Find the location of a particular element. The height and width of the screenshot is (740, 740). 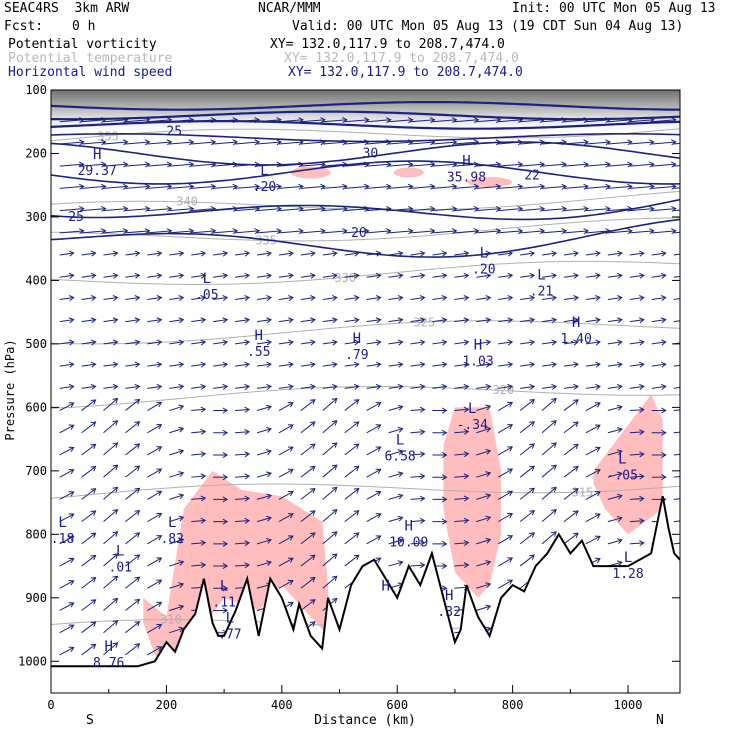

pv-extremum: H35.98 is located at coordinates (466, 169).